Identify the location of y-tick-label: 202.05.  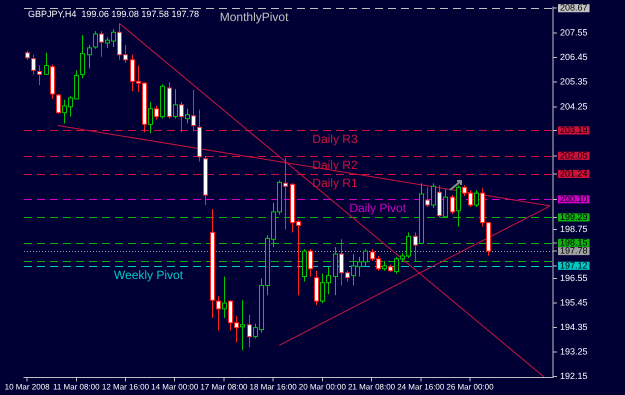
(574, 155).